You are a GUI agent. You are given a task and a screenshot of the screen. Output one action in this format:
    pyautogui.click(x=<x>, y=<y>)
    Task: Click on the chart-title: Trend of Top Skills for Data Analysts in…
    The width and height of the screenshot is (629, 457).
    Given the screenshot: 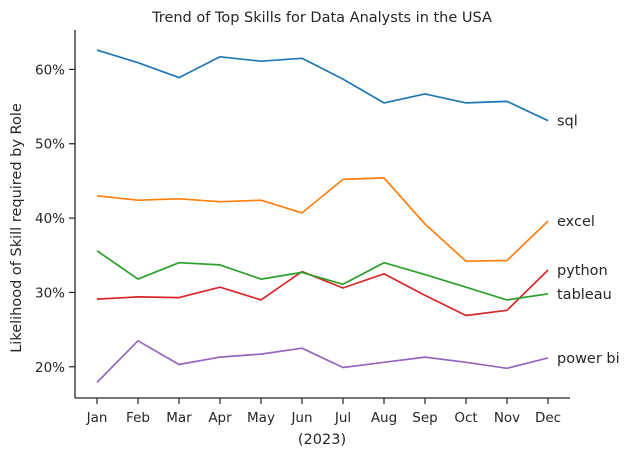 What is the action you would take?
    pyautogui.click(x=321, y=18)
    